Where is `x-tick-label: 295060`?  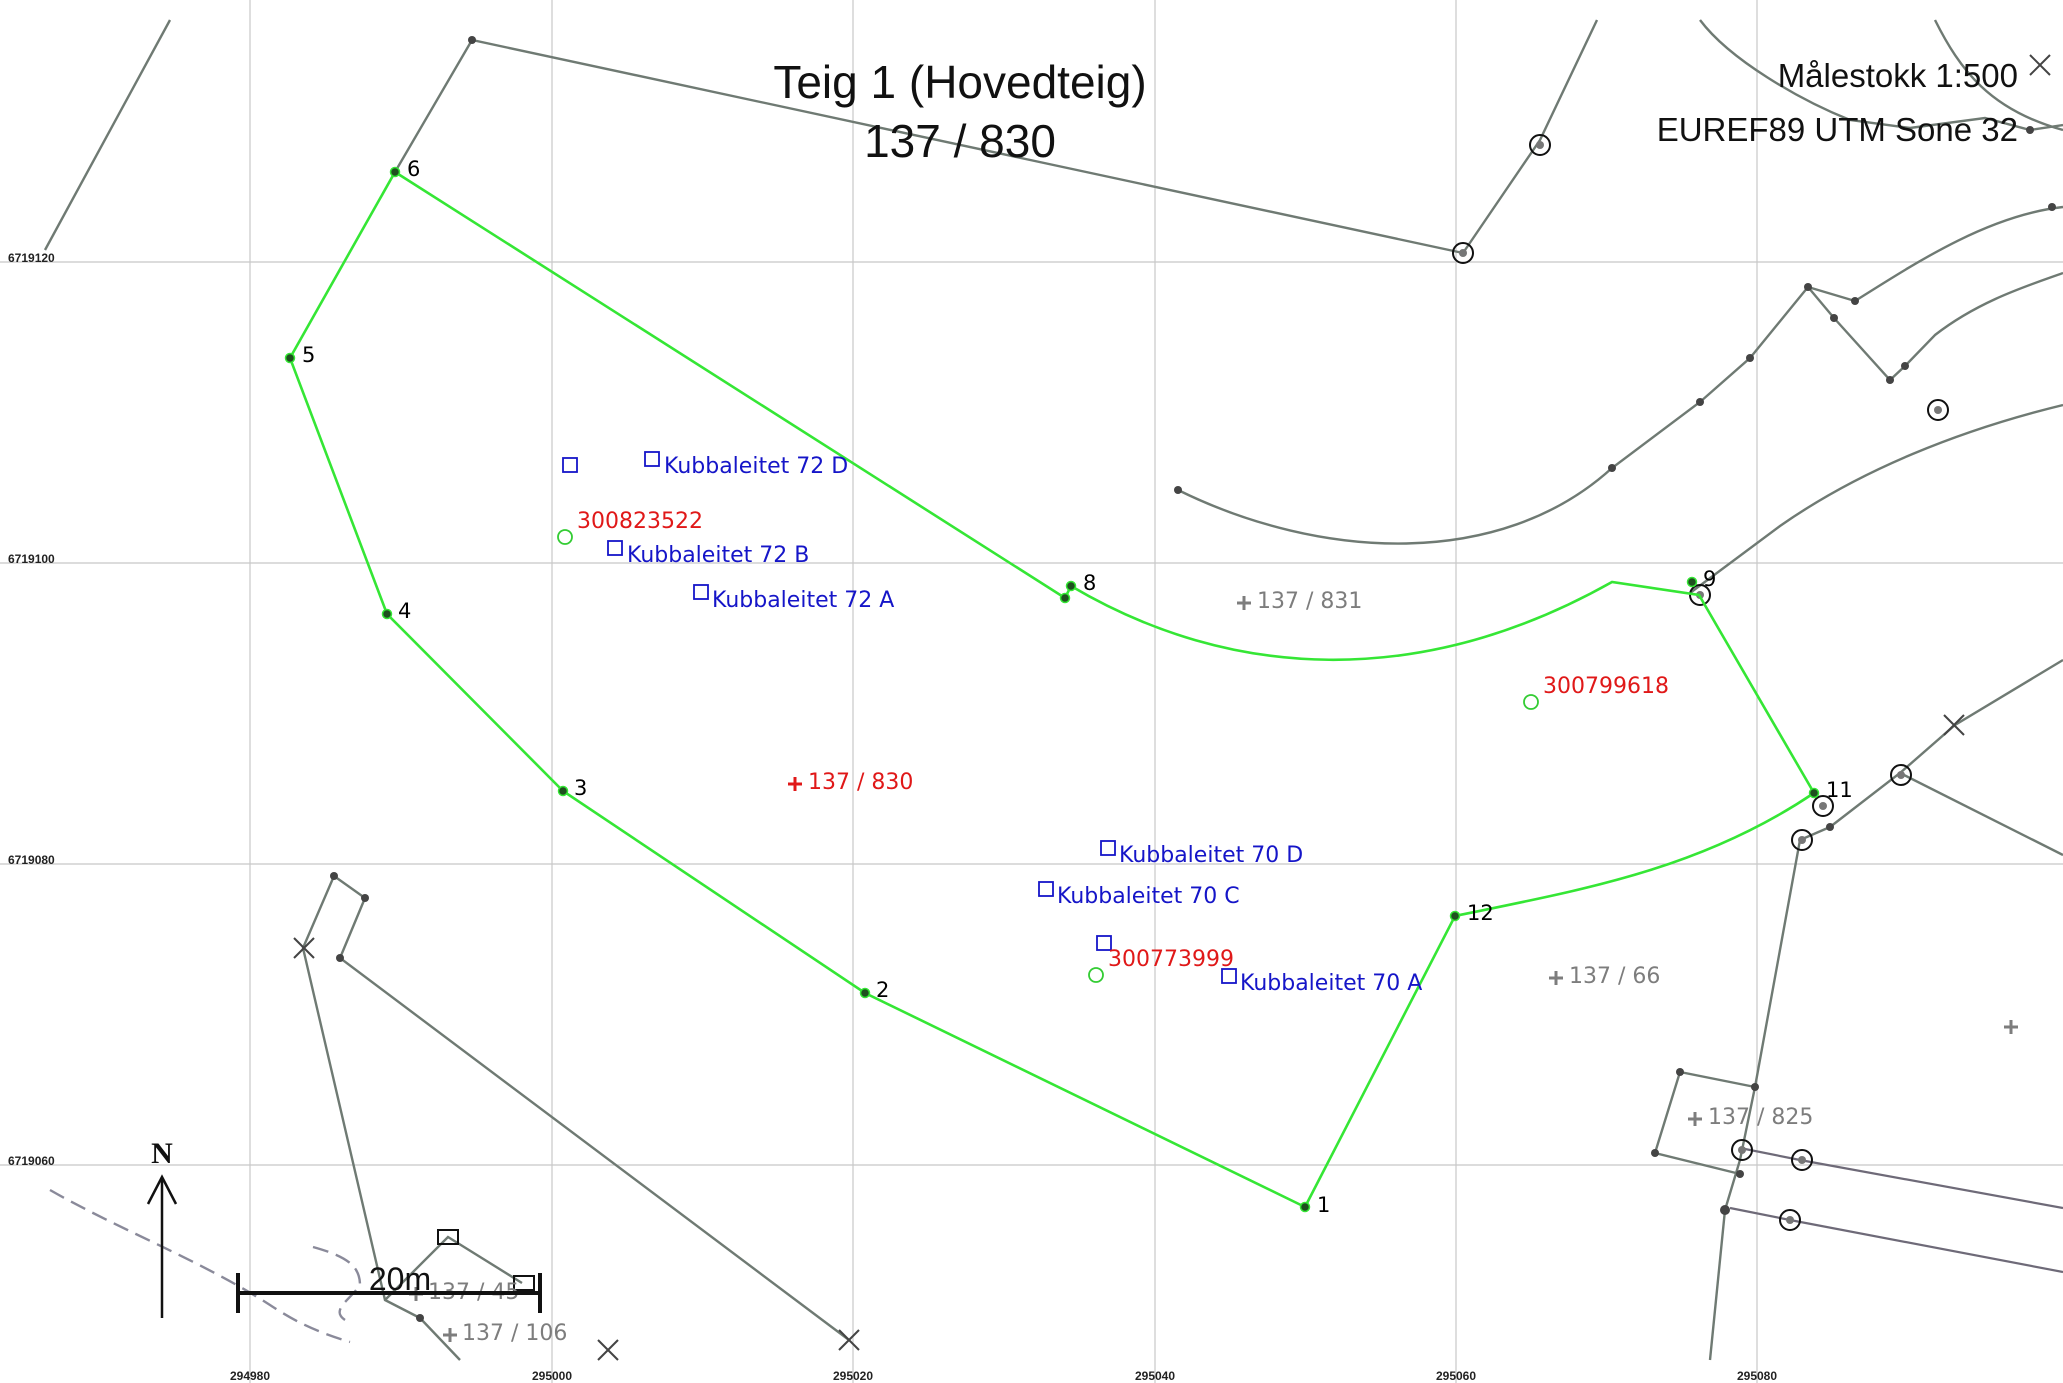 x-tick-label: 295060 is located at coordinates (1456, 1376).